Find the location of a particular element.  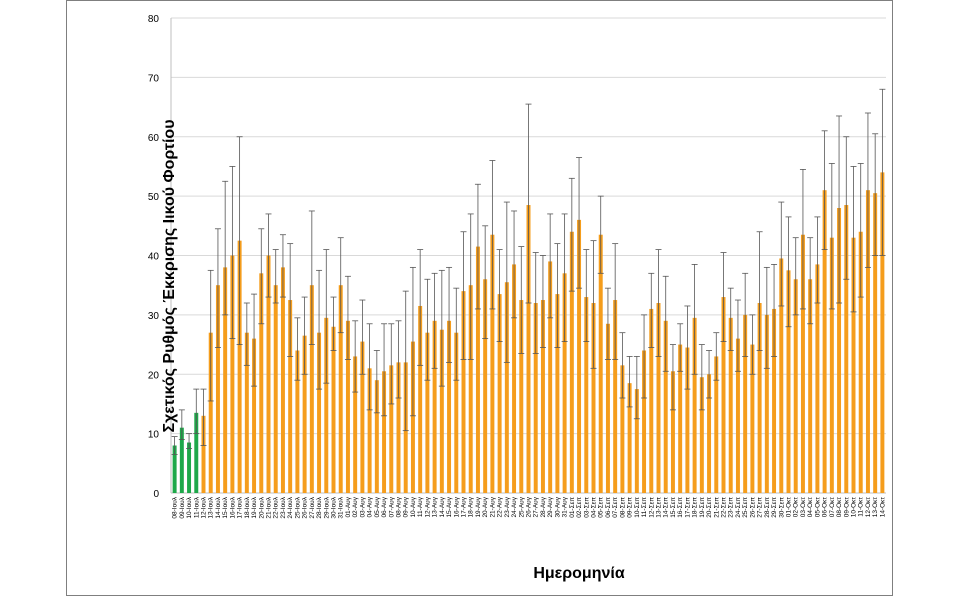

x-tick-label: 15-Ιουλ is located at coordinates (225, 507).